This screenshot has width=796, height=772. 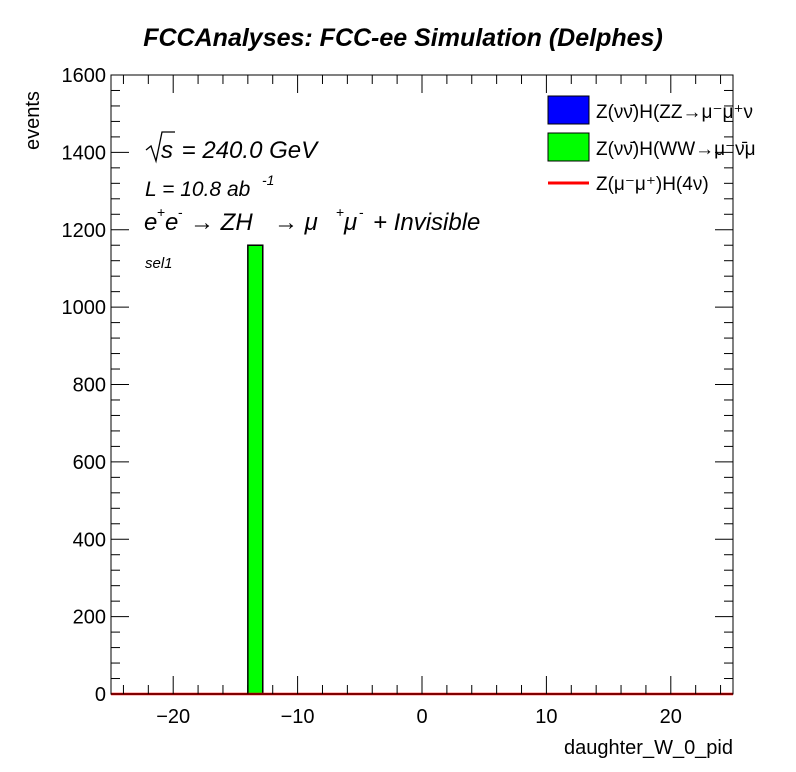 I want to click on process-mu2-sup: -, so click(x=361, y=212).